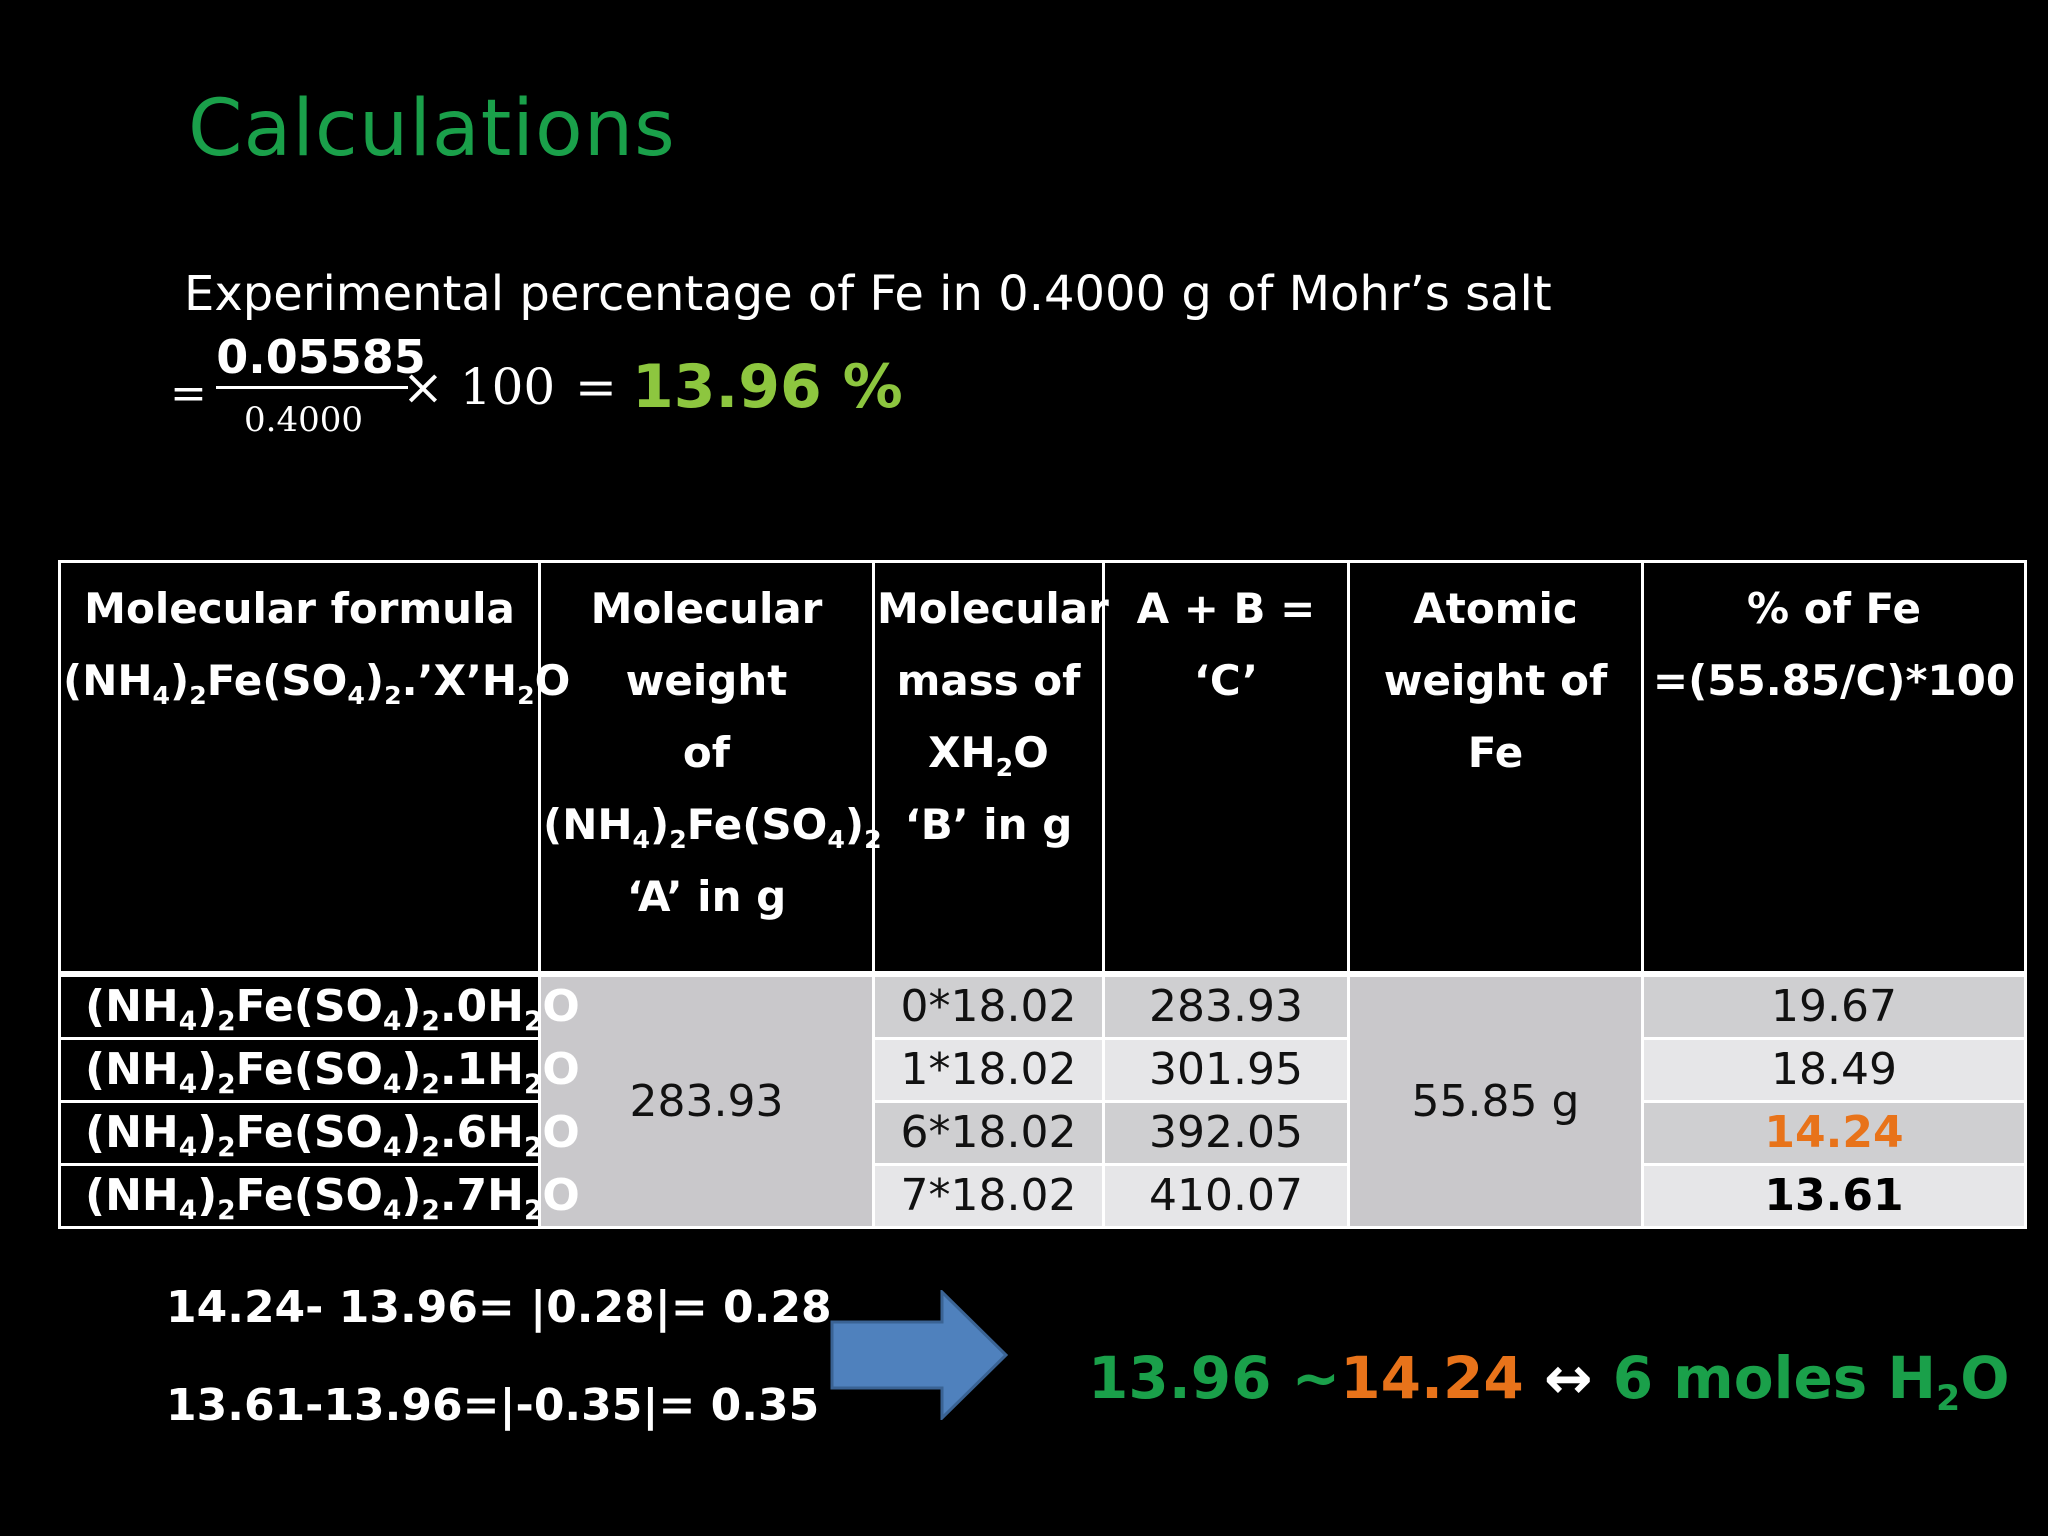 This screenshot has height=1536, width=2048. I want to click on header-percent-fe: % of Fe =(55.85/C)*100, so click(1834, 768).